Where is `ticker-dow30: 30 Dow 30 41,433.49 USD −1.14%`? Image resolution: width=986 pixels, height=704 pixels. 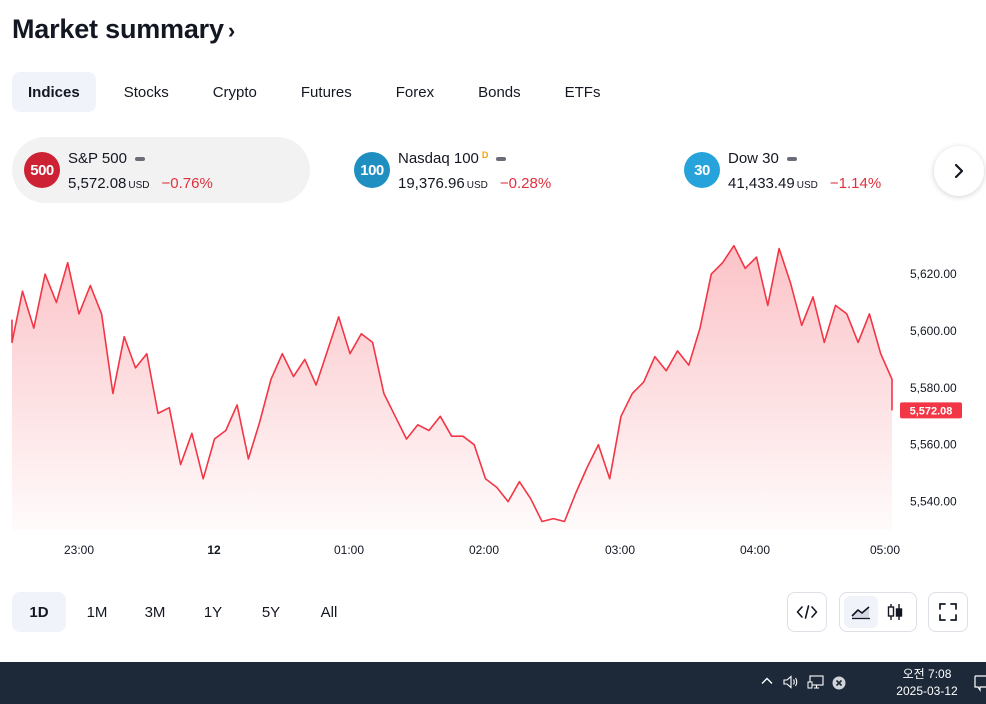
ticker-dow30: 30 Dow 30 41,433.49 USD −1.14% is located at coordinates (802, 170).